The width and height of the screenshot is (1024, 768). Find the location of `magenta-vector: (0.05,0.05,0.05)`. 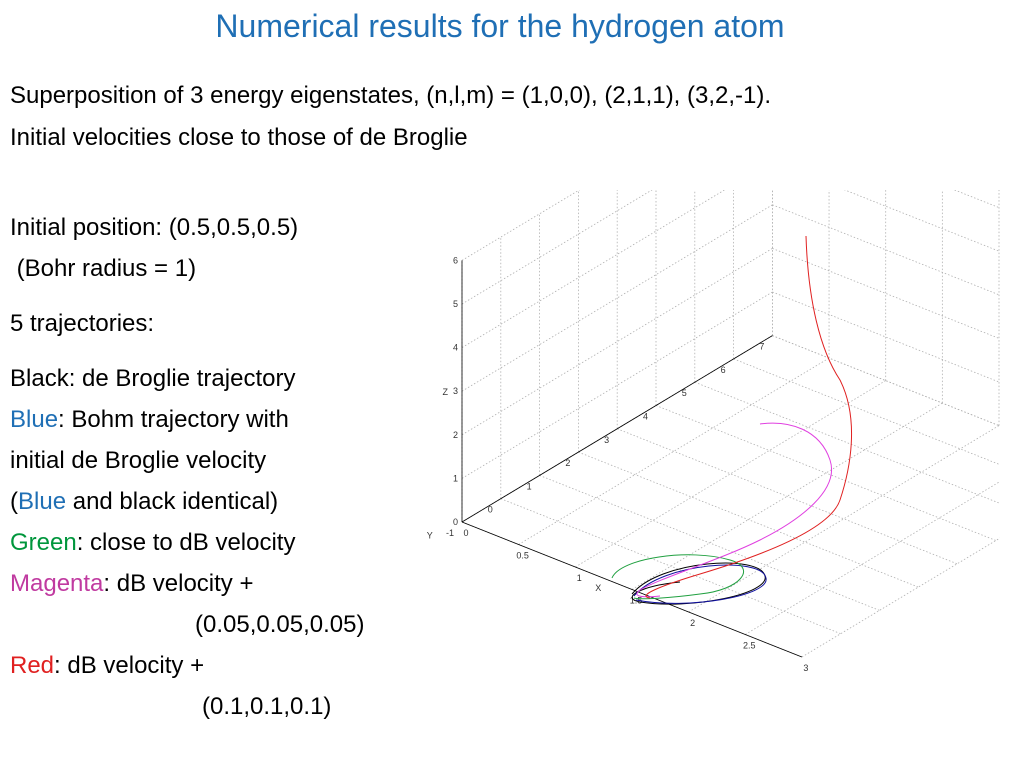

magenta-vector: (0.05,0.05,0.05) is located at coordinates (280, 624).